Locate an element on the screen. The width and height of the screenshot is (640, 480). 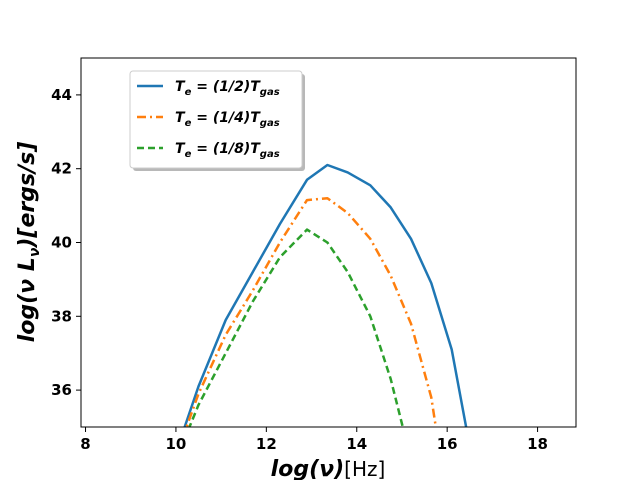
y-axis-label: log(ν Lν)[ergs/s] is located at coordinates (29, 242).